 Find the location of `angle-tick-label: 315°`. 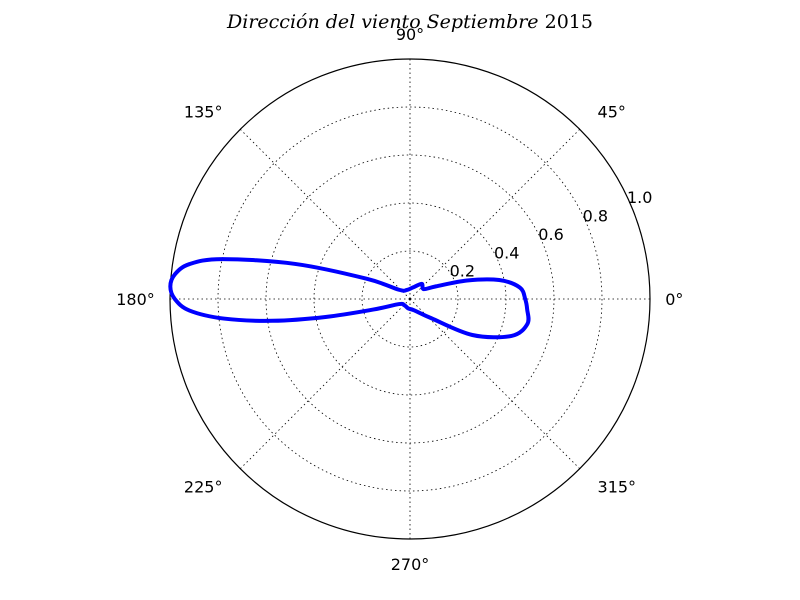

angle-tick-label: 315° is located at coordinates (617, 487).